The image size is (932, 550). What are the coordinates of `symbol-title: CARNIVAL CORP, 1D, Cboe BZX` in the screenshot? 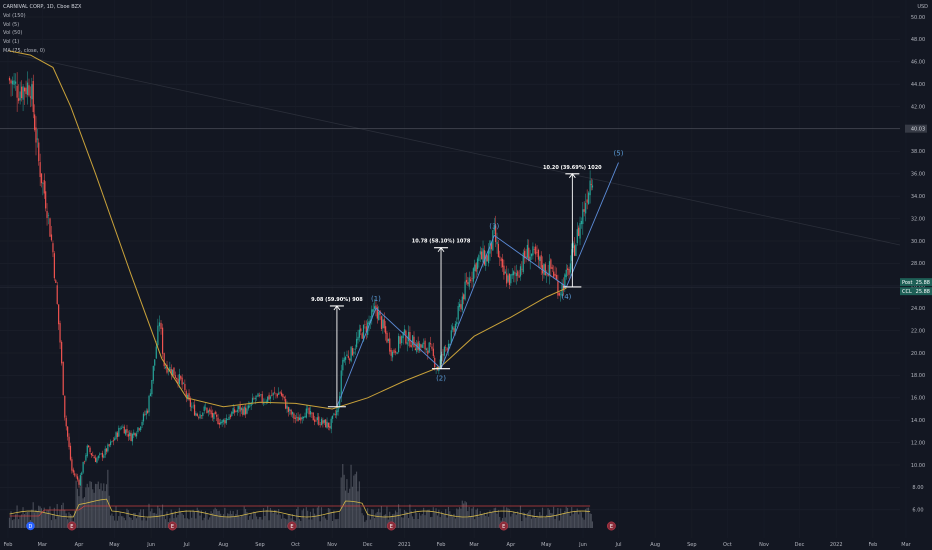 It's located at (42, 7).